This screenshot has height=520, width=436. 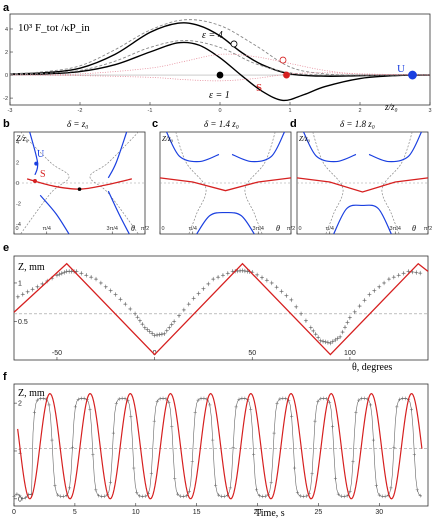 I want to click on ytick-label: -2, so click(x=18, y=204).